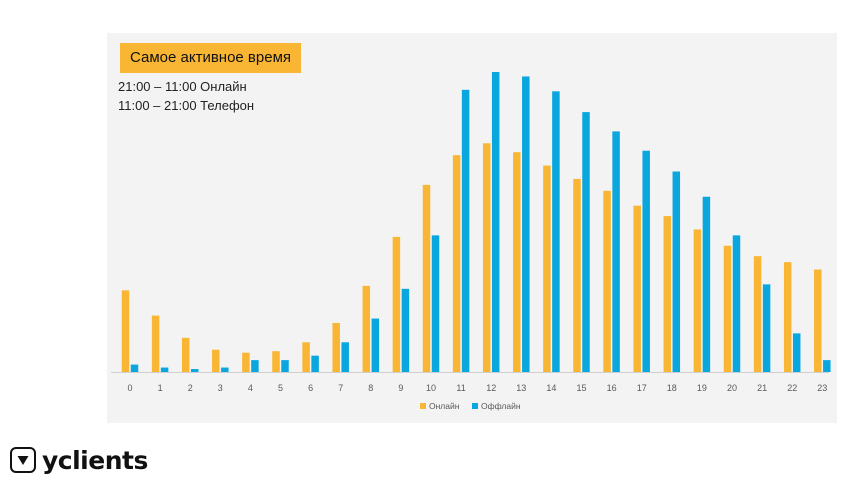 The height and width of the screenshot is (491, 868). I want to click on x-tick-label: 6, so click(310, 388).